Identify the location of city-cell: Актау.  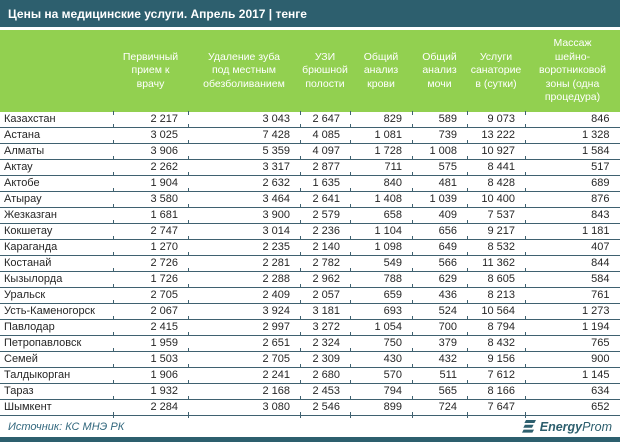
(56, 167).